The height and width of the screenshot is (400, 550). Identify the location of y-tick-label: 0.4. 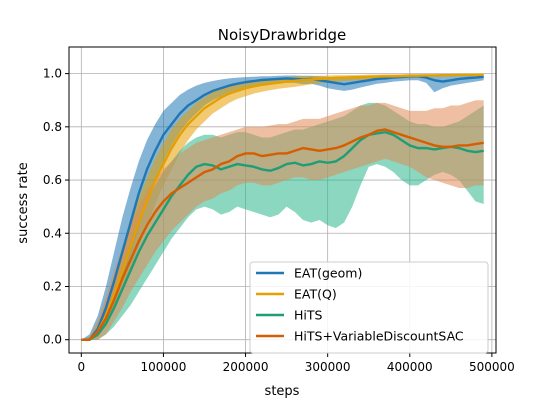
(52, 233).